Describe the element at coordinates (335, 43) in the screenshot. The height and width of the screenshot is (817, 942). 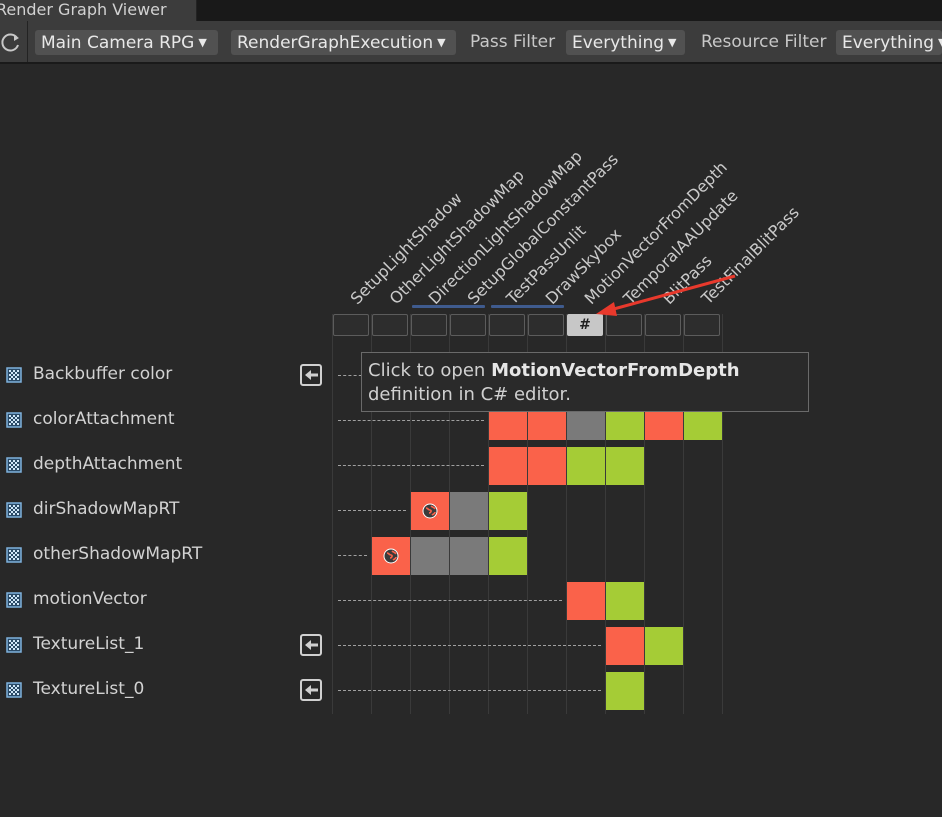
I see `execution-dropdown-value: RenderGraphExecution` at that location.